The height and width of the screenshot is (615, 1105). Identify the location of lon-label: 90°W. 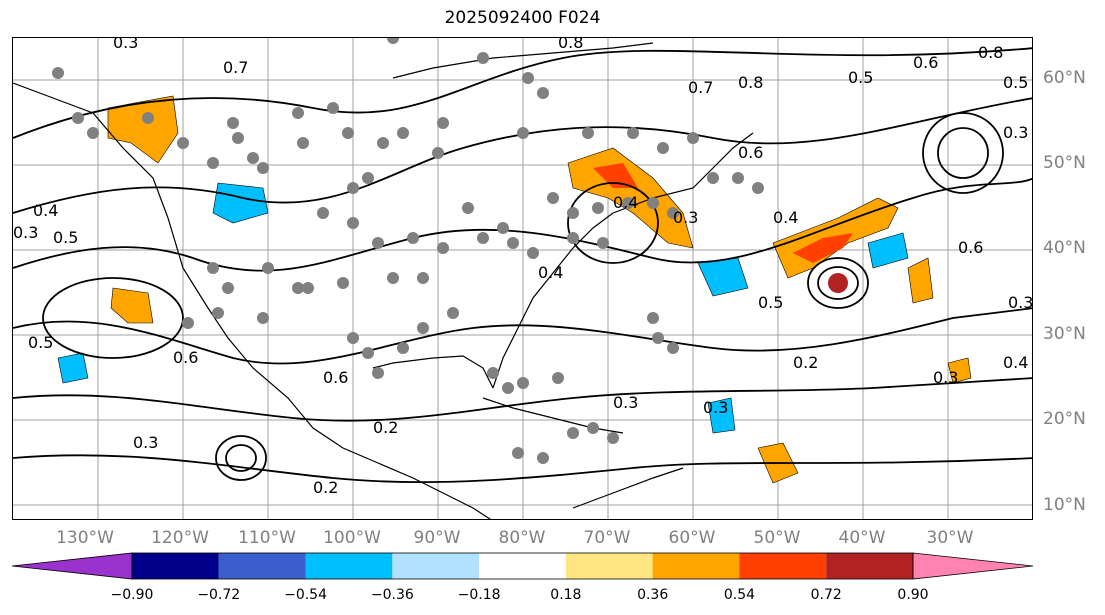
(437, 538).